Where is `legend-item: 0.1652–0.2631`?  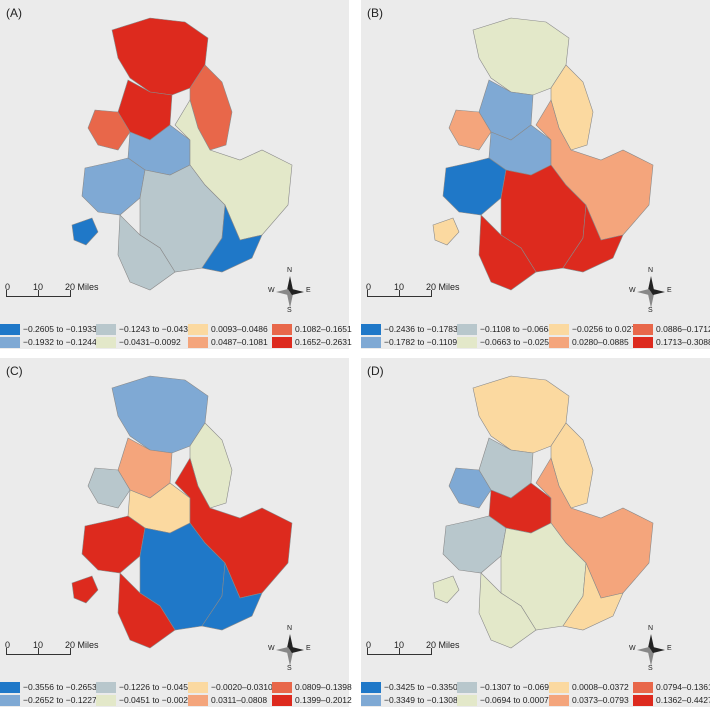
legend-item: 0.1652–0.2631 is located at coordinates (312, 342).